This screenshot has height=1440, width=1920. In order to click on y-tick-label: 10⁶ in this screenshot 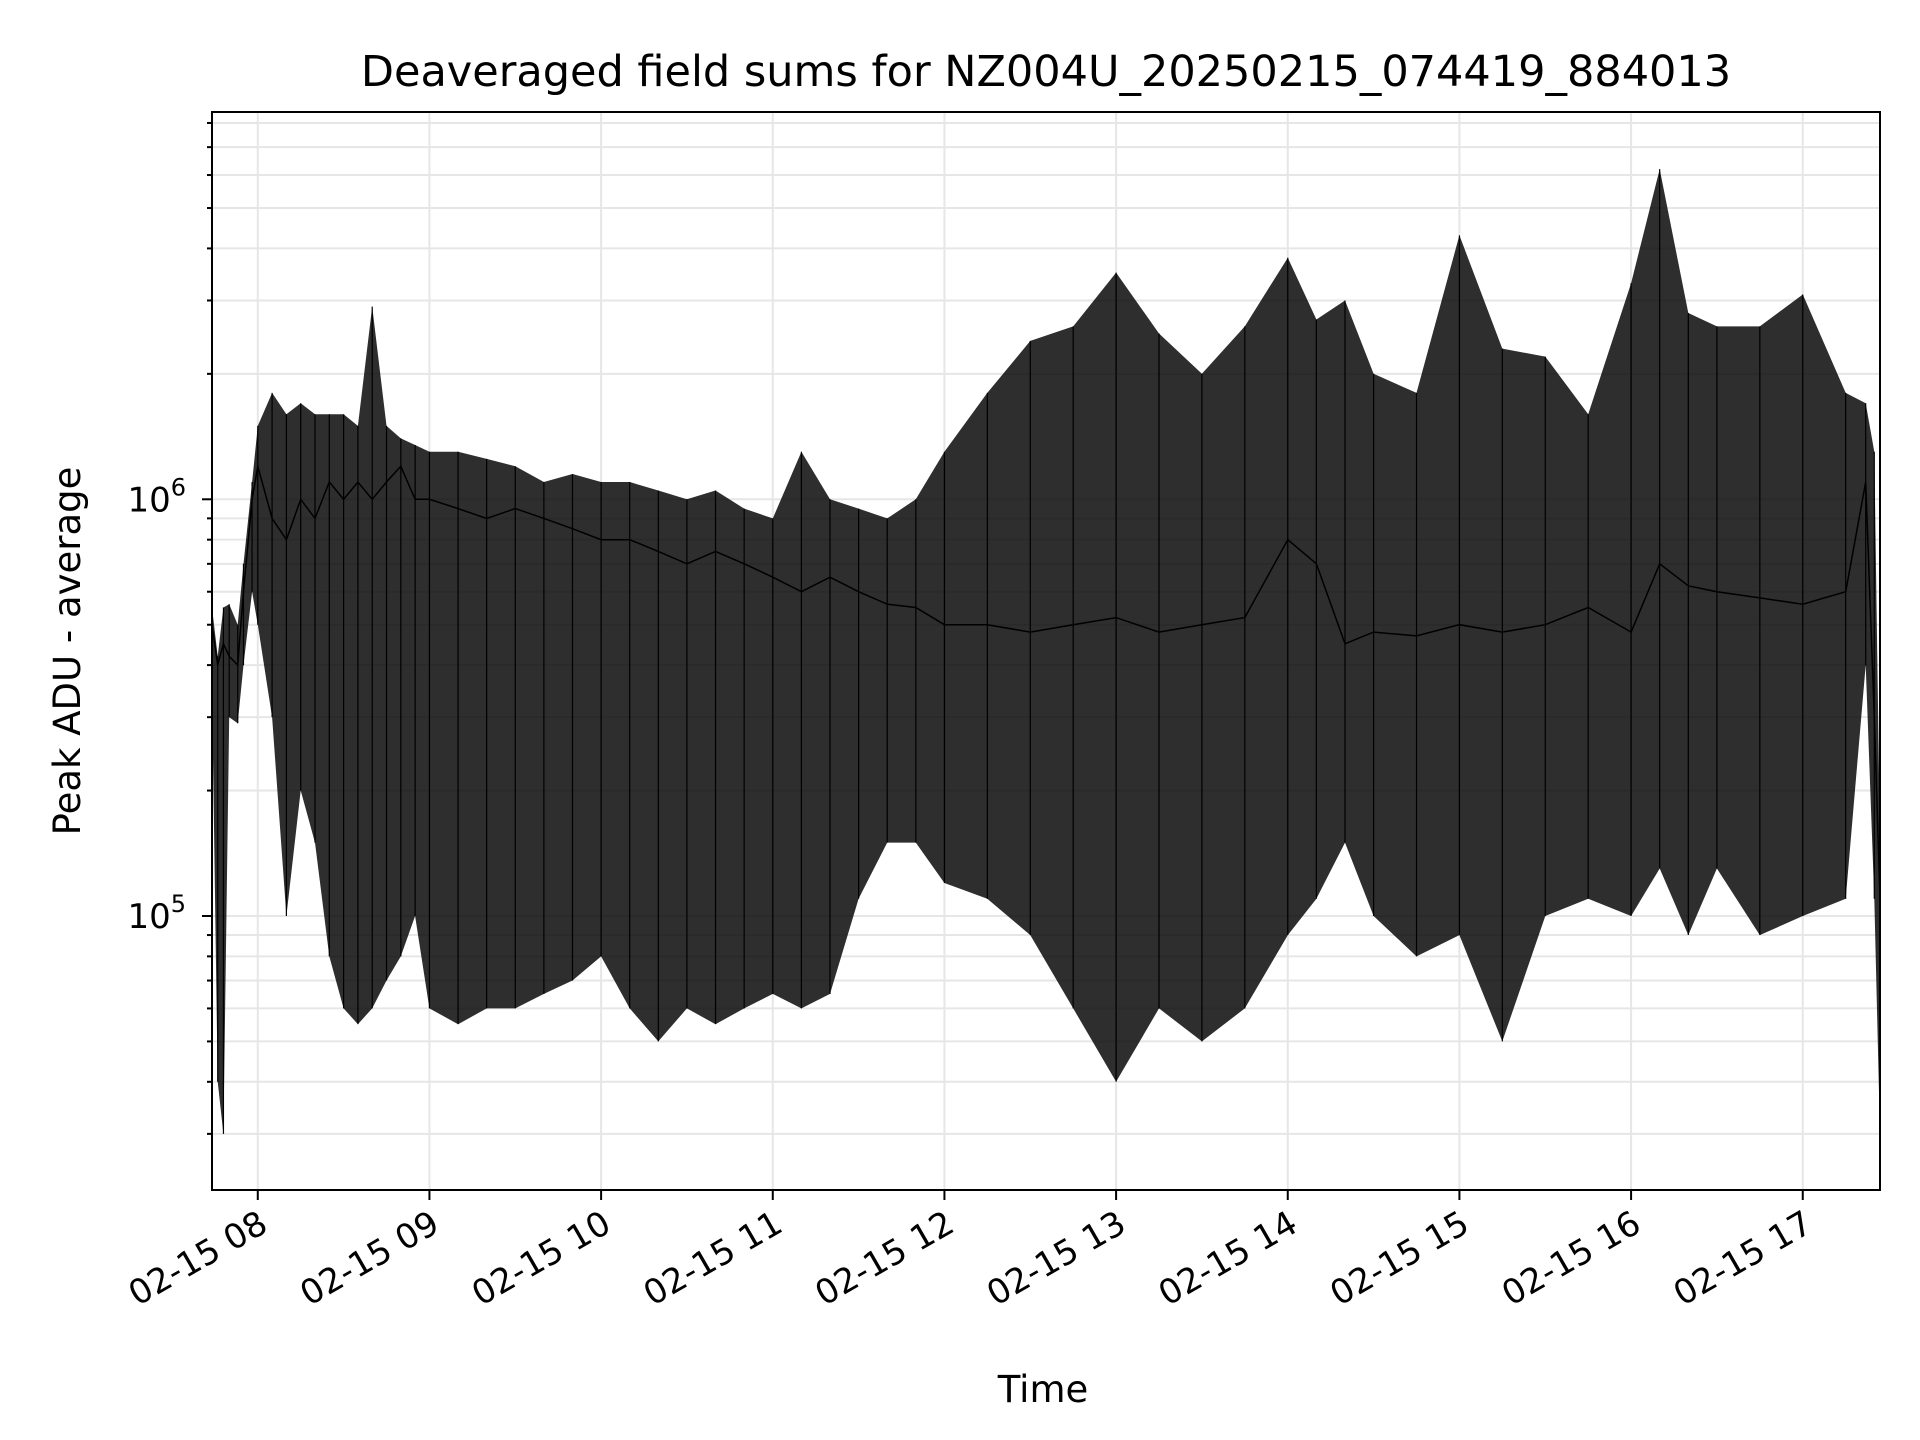, I will do `click(156, 496)`.